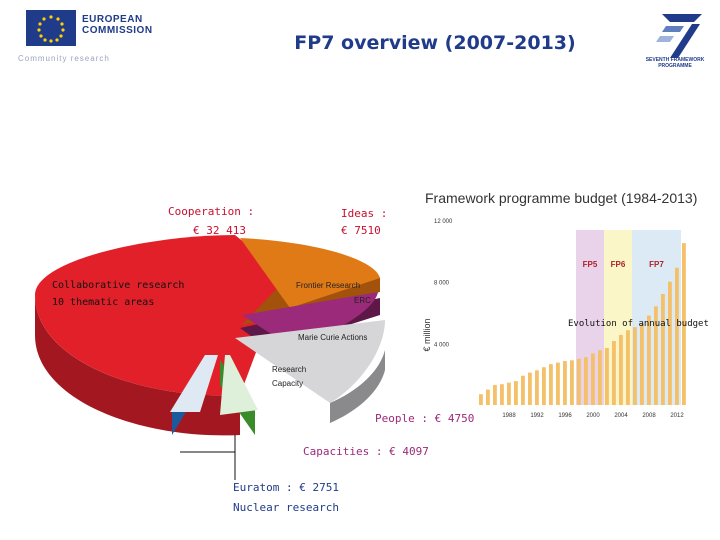 The image size is (720, 540). Describe the element at coordinates (118, 285) in the screenshot. I see `collaborative-research-label: Collaborative research` at that location.